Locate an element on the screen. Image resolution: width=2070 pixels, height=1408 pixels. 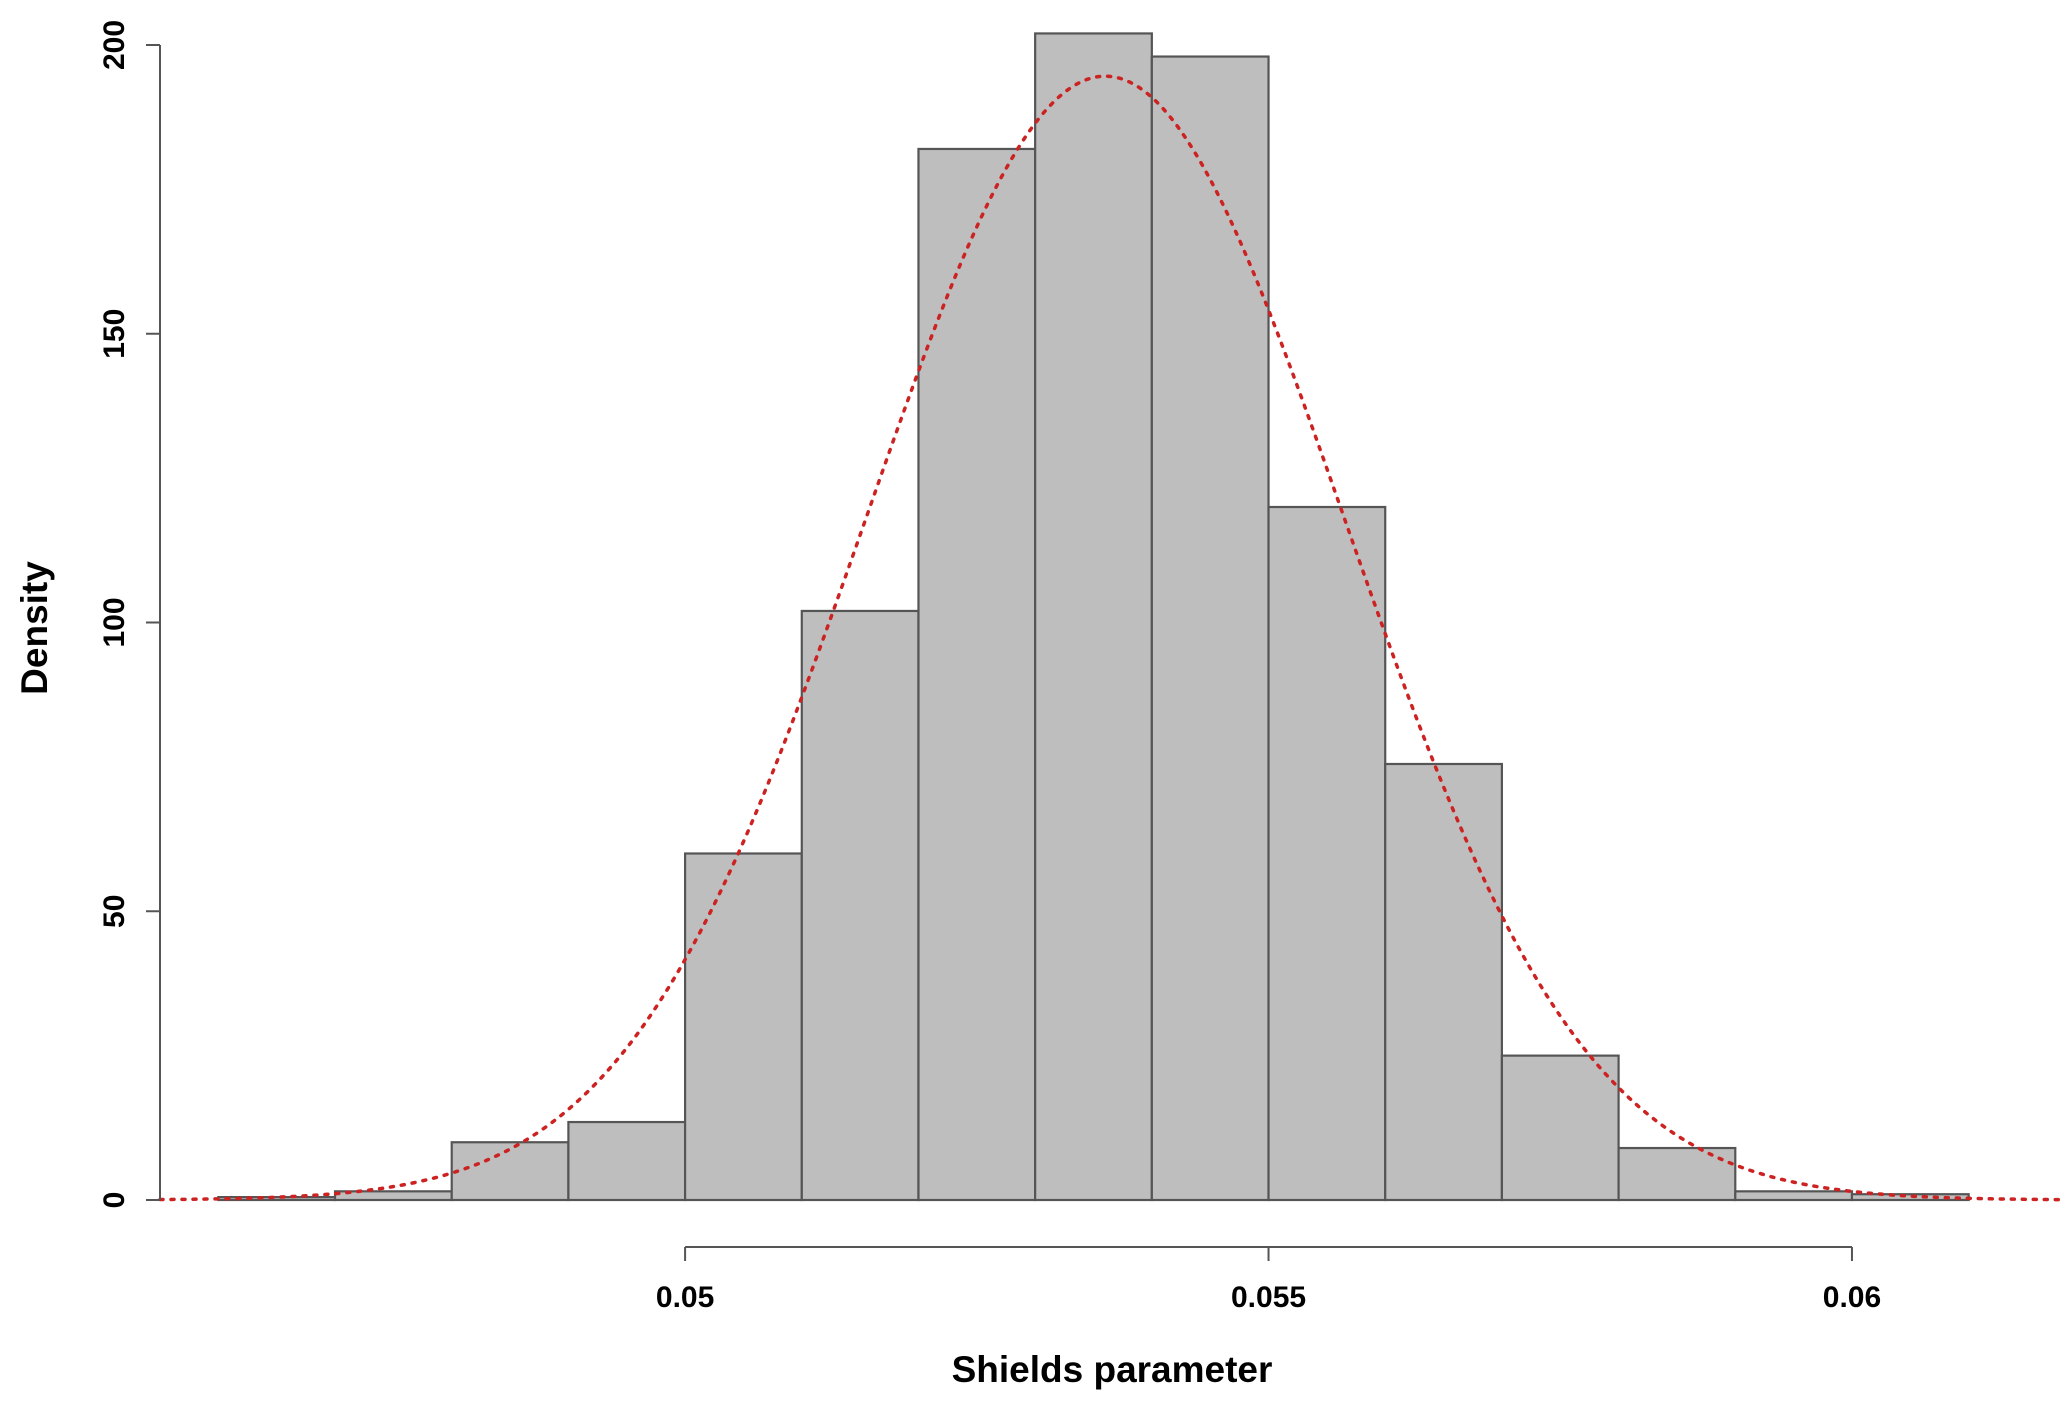
y-tick-label-1: 50 is located at coordinates (114, 911).